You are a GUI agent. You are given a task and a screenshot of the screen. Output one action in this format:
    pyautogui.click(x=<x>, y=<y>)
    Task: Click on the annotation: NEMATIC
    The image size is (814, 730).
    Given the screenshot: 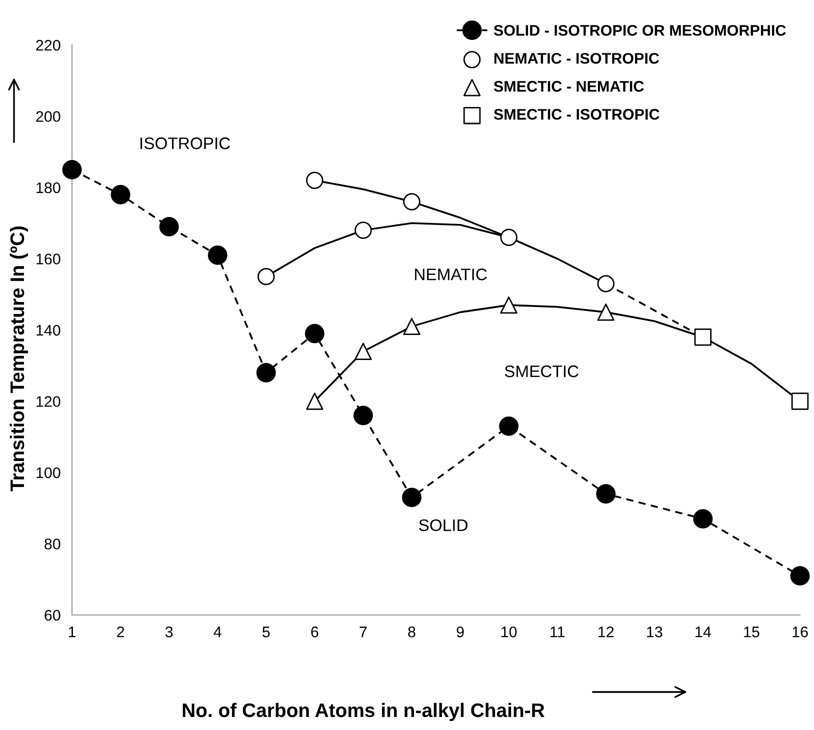 What is the action you would take?
    pyautogui.click(x=451, y=274)
    